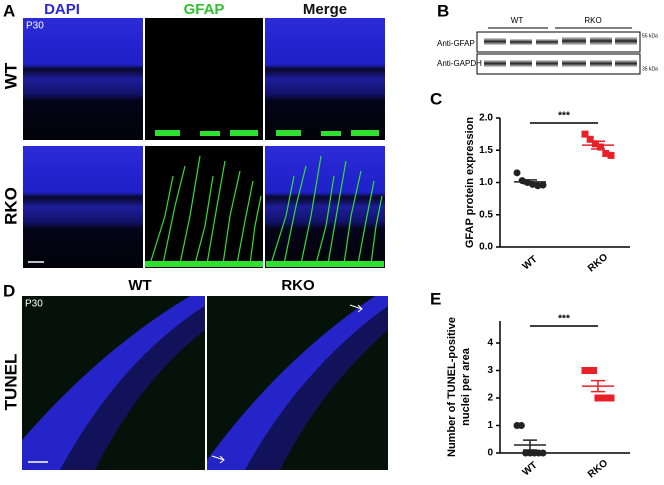 The image size is (664, 485). Describe the element at coordinates (517, 20) in the screenshot. I see `group-label: WT` at that location.